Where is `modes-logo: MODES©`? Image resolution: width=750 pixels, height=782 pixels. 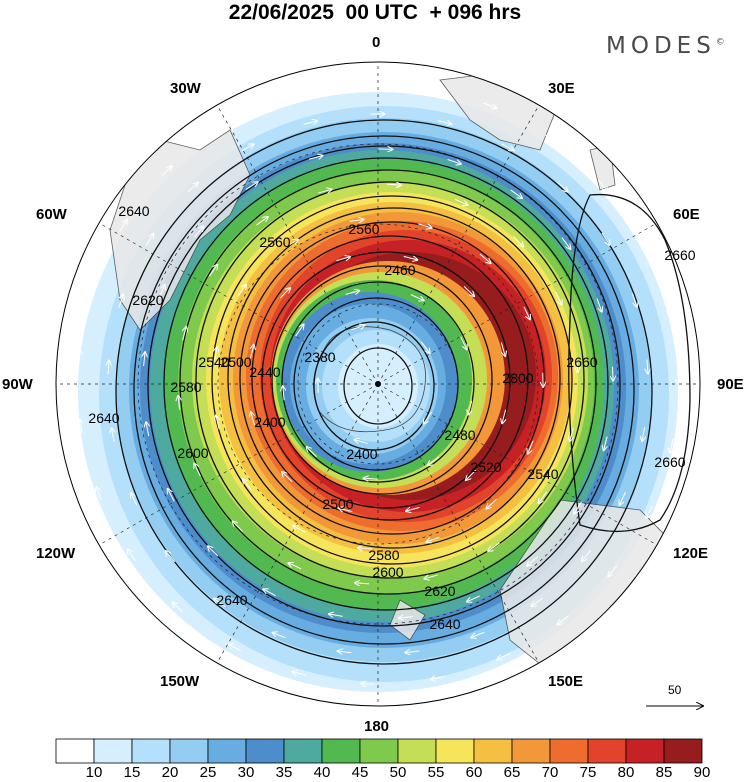
modes-logo: MODES© is located at coordinates (665, 46).